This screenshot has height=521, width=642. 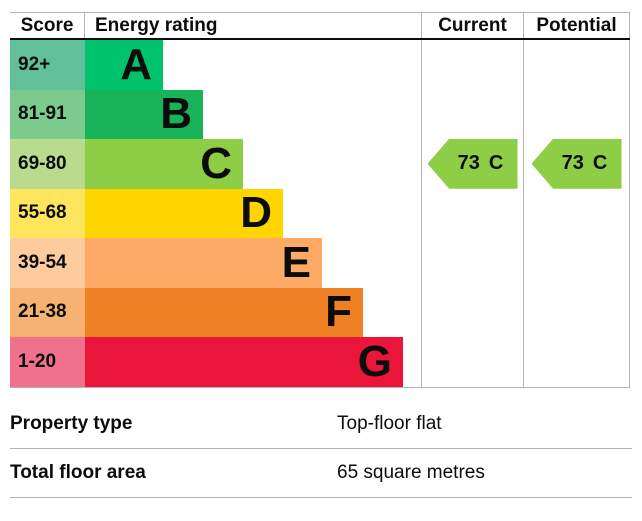 I want to click on bar-area-b: B, so click(x=253, y=114).